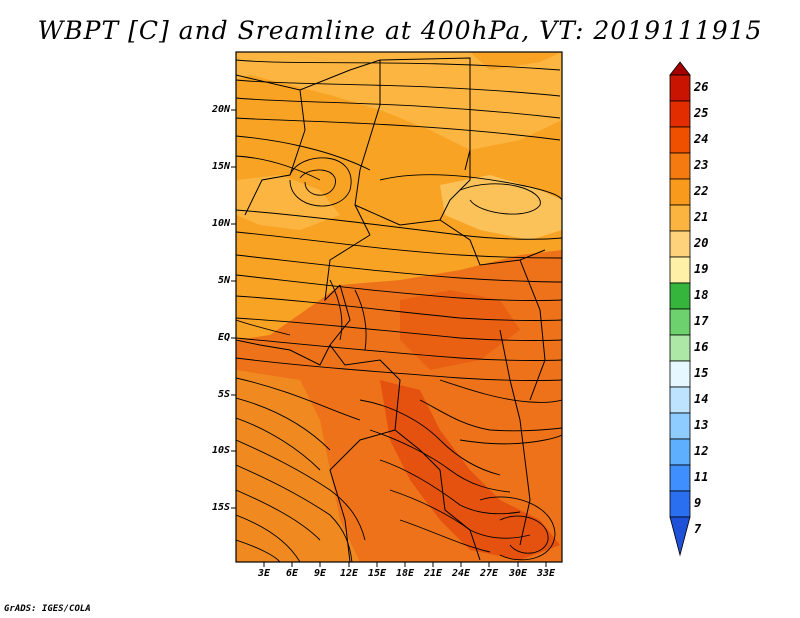  I want to click on colorbar-bottom-arrow, so click(680, 536).